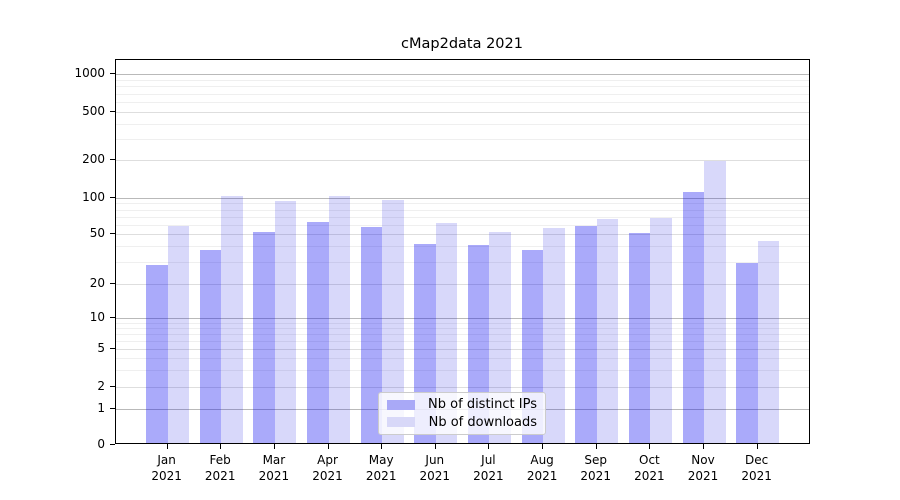  I want to click on x-tick-label: Apr 2021, so click(327, 468).